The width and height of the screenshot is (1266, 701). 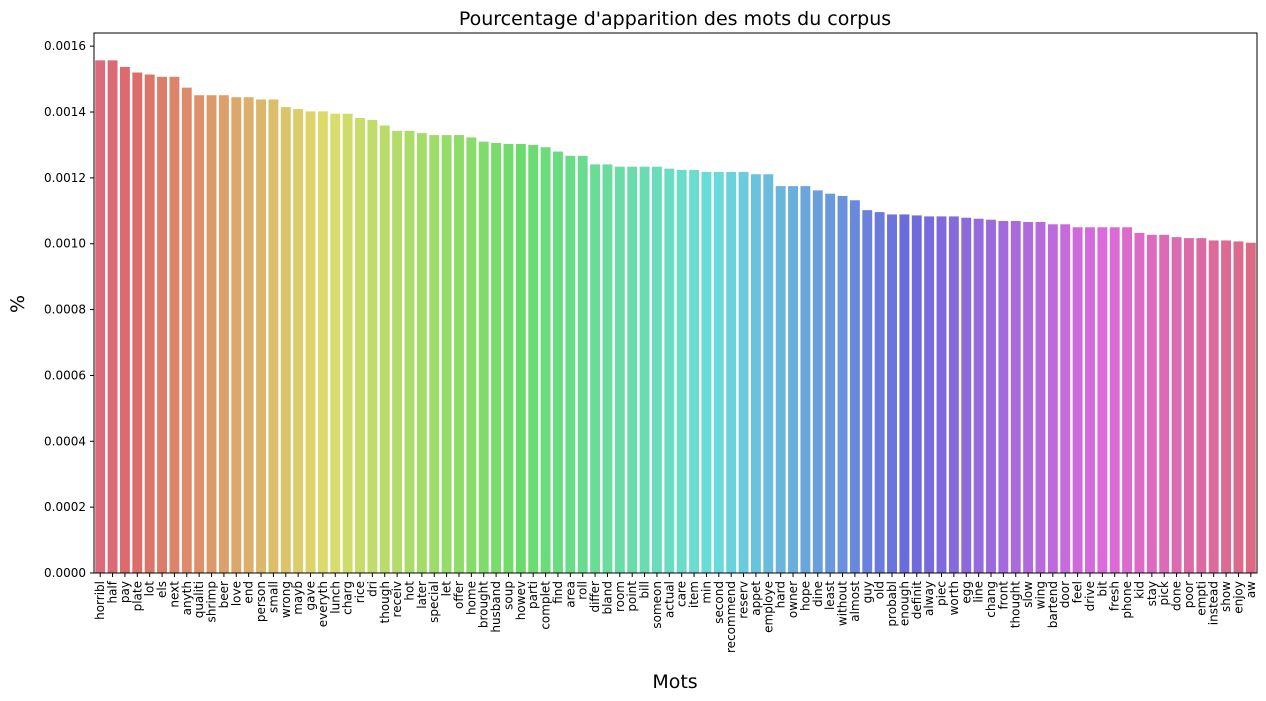 I want to click on x-tick-label: offer, so click(x=459, y=595).